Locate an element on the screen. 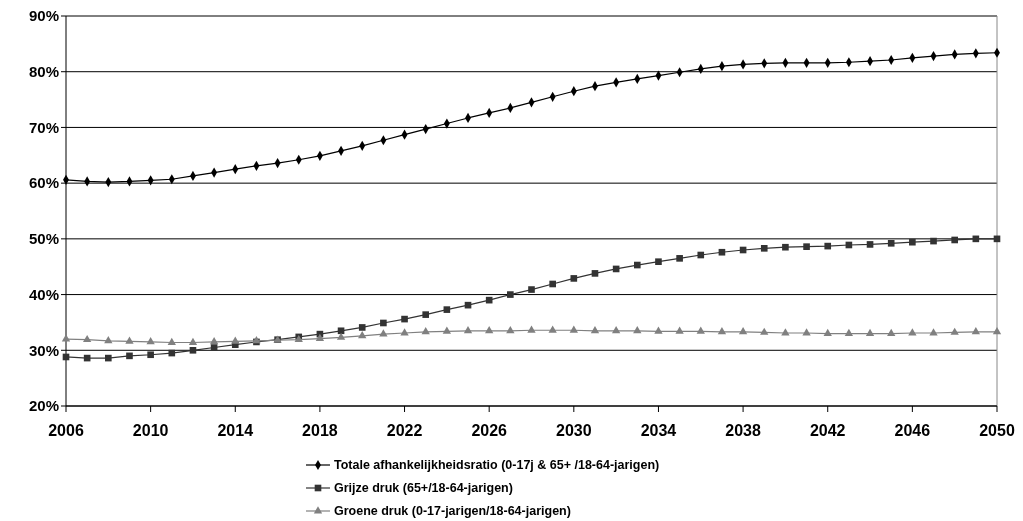 This screenshot has height=521, width=1023. y-tick-label: 70% is located at coordinates (43, 127).